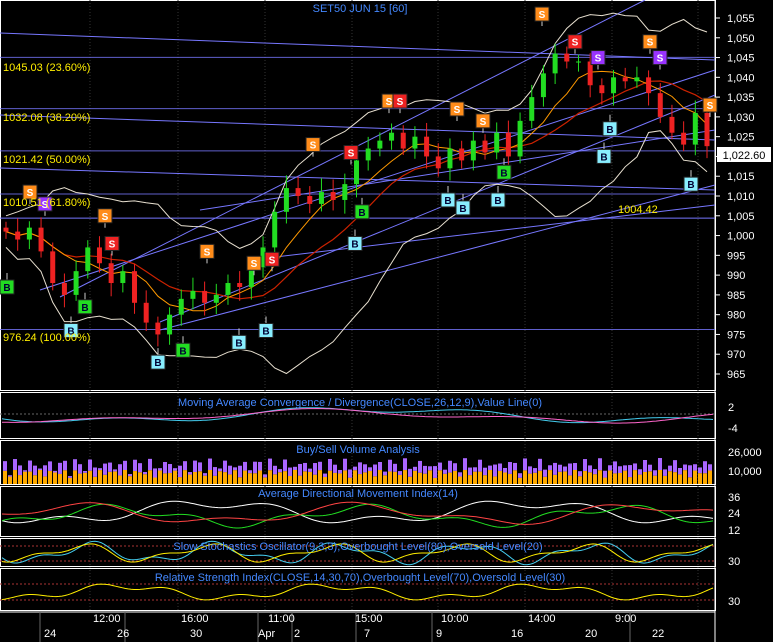 This screenshot has height=642, width=773. Describe the element at coordinates (46, 118) in the screenshot. I see `fib-label: 1032.08 (38.20%)` at that location.